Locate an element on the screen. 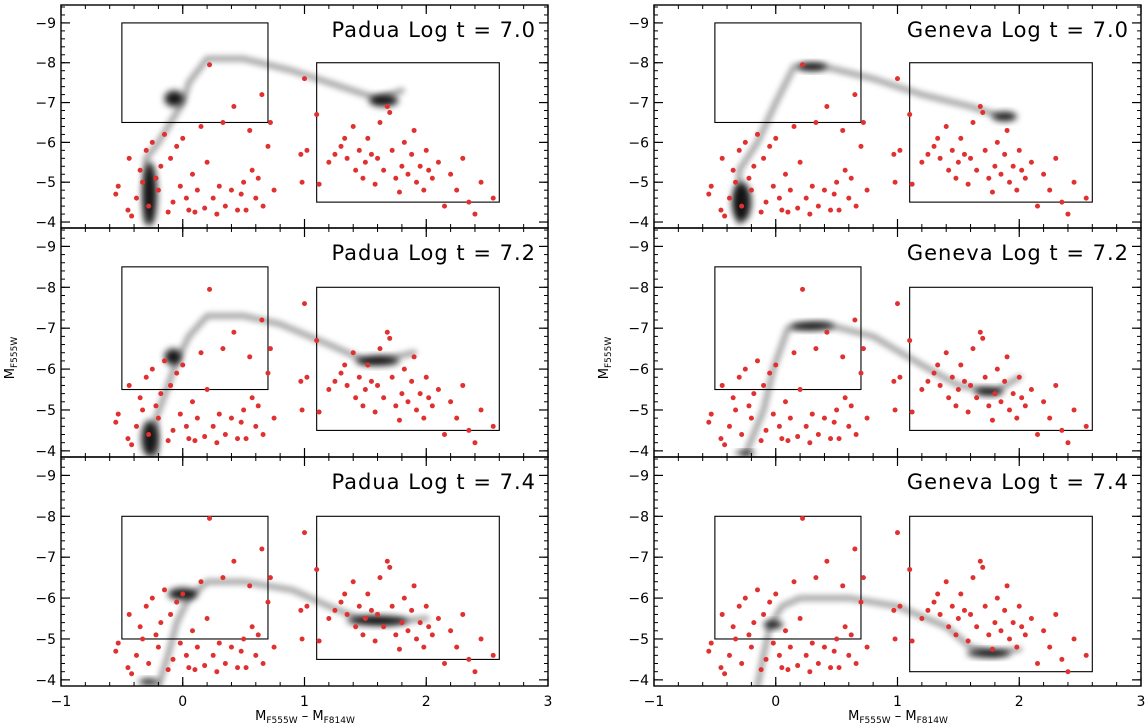 This screenshot has height=726, width=1148. panel-title: Geneva Log t = 7.4 is located at coordinates (1018, 482).